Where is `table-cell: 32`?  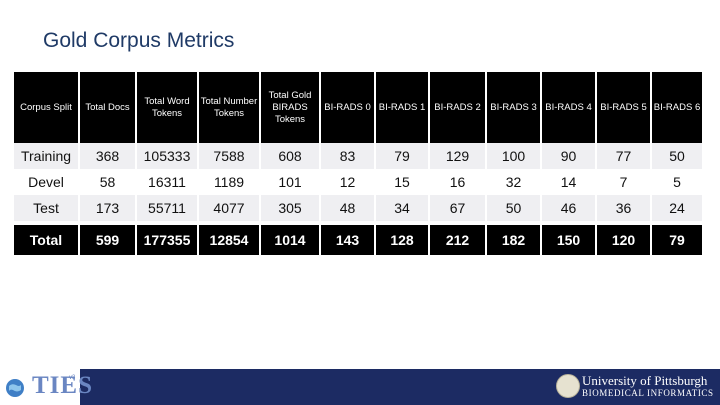
table-cell: 32 is located at coordinates (513, 182).